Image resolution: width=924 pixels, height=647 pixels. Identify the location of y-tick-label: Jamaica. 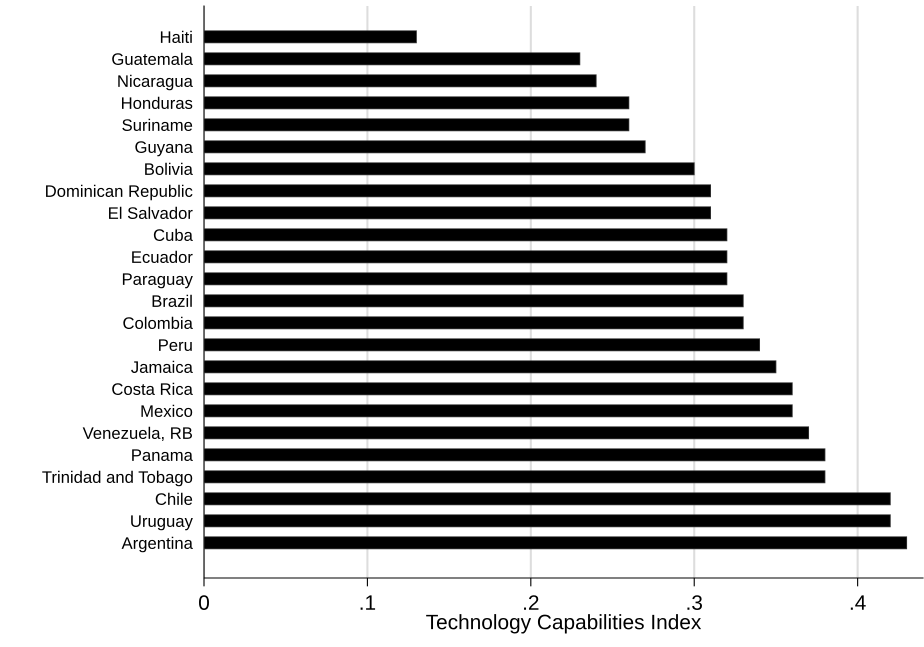
(162, 367).